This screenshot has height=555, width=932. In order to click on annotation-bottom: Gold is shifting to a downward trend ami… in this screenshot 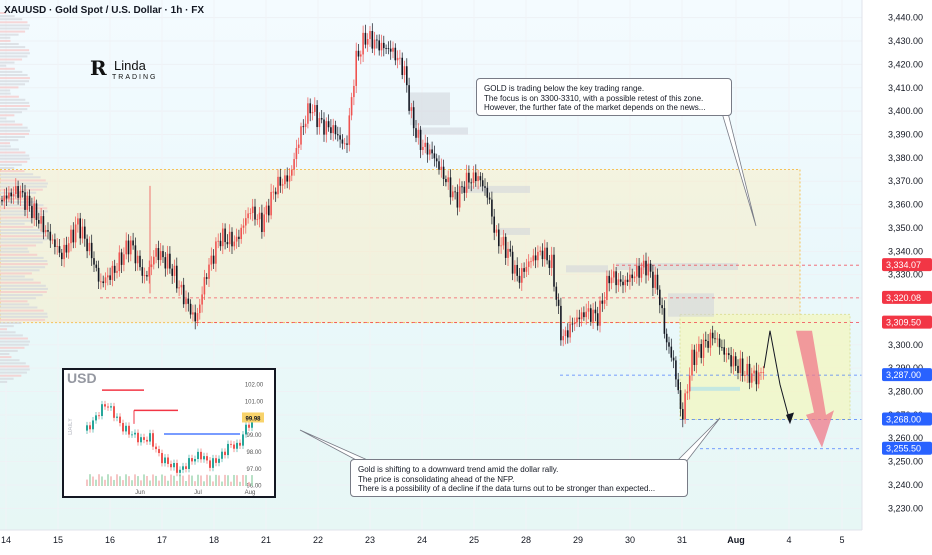, I will do `click(519, 478)`.